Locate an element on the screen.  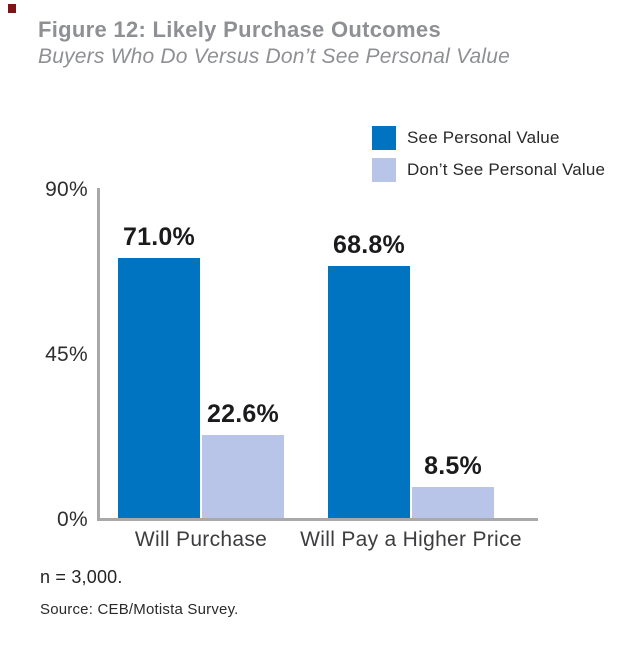
figure-title: Figure 12: Likely Purchase Outcomes is located at coordinates (239, 29).